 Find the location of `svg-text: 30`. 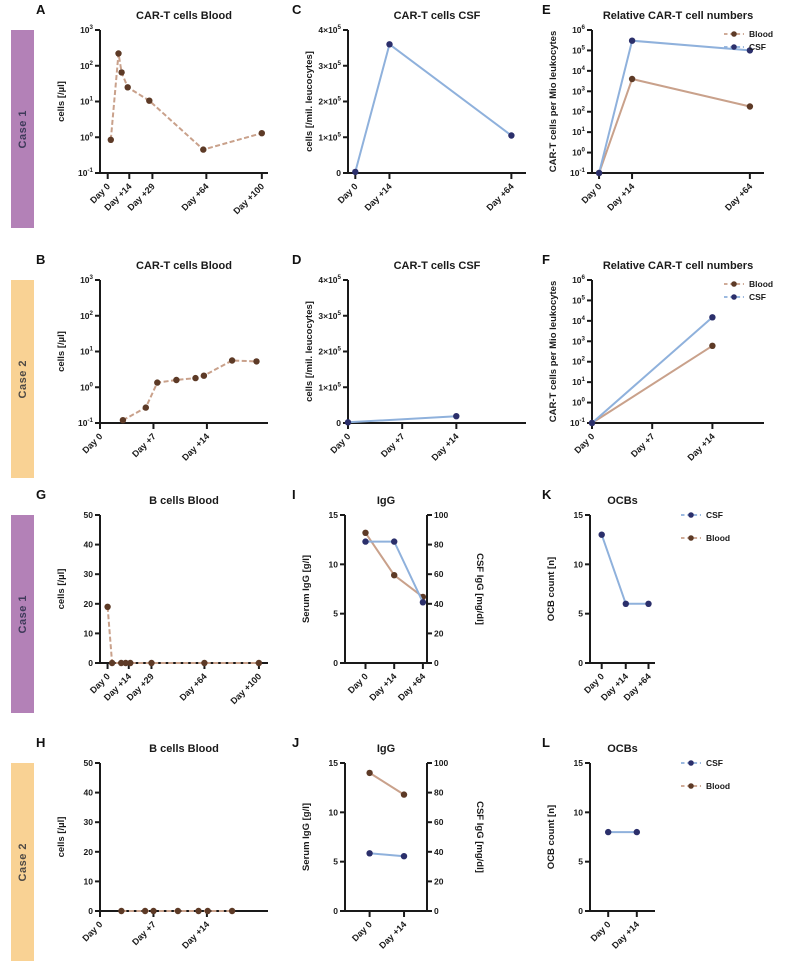

svg-text: 30 is located at coordinates (89, 822).